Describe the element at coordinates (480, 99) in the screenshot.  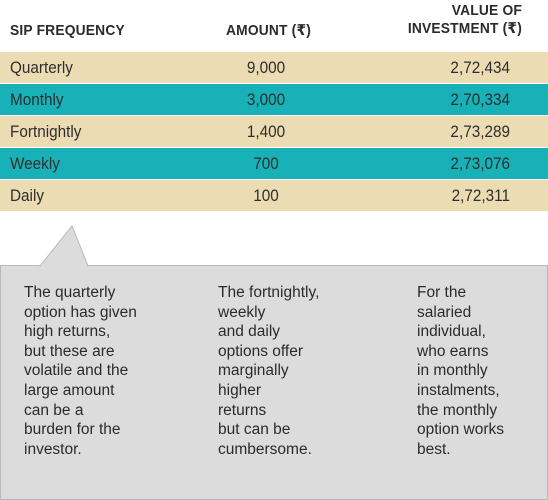
I see `cell-value: 2,70,334` at that location.